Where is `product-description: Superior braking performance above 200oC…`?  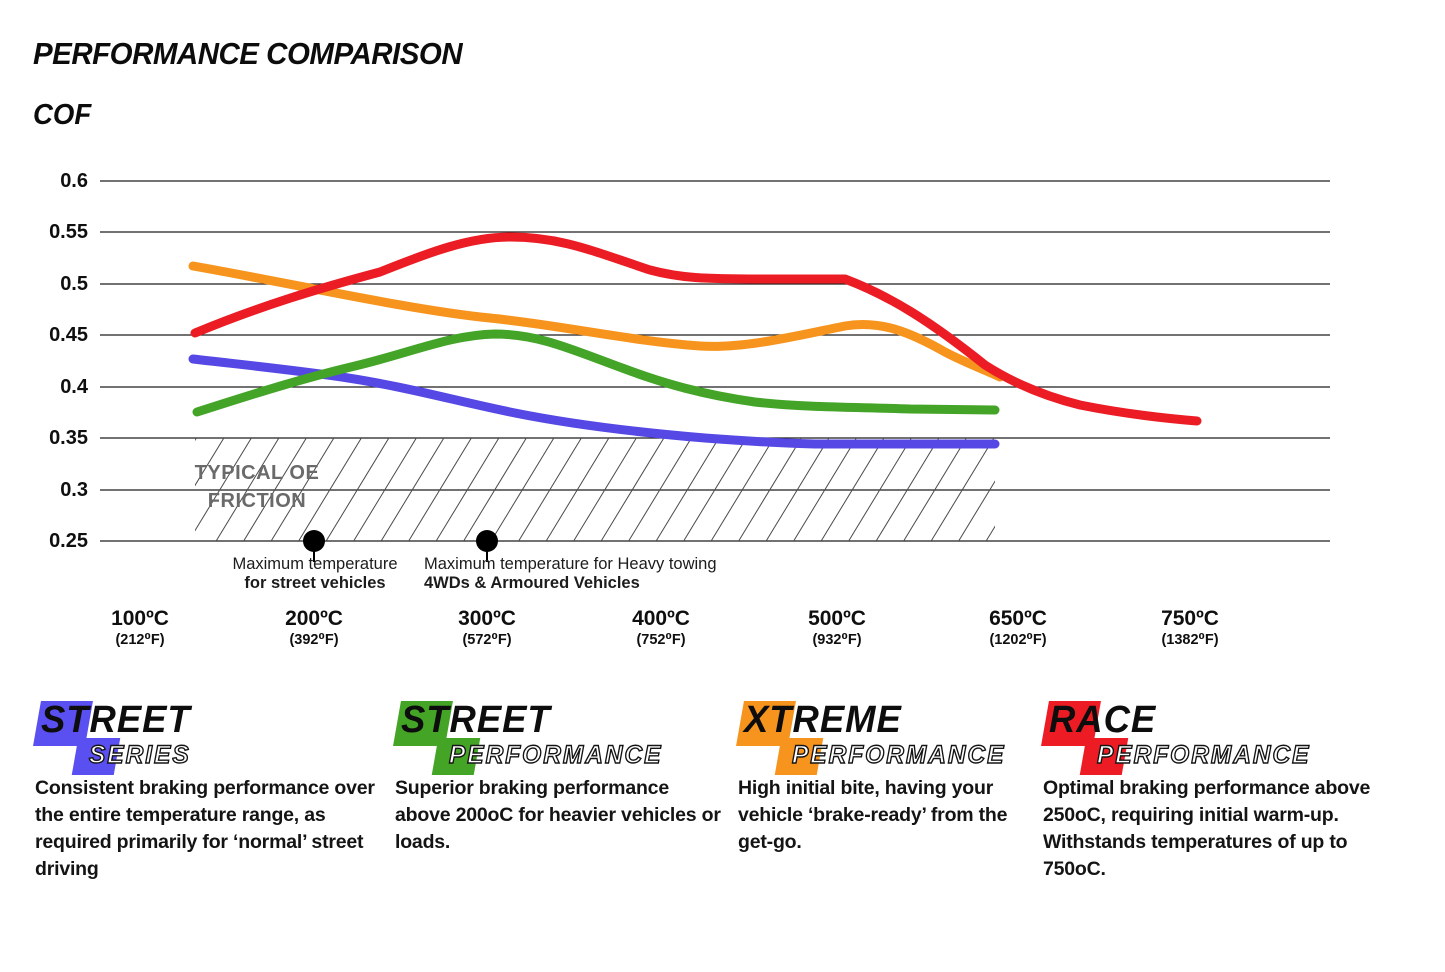 product-description: Superior braking performance above 200oC… is located at coordinates (558, 815).